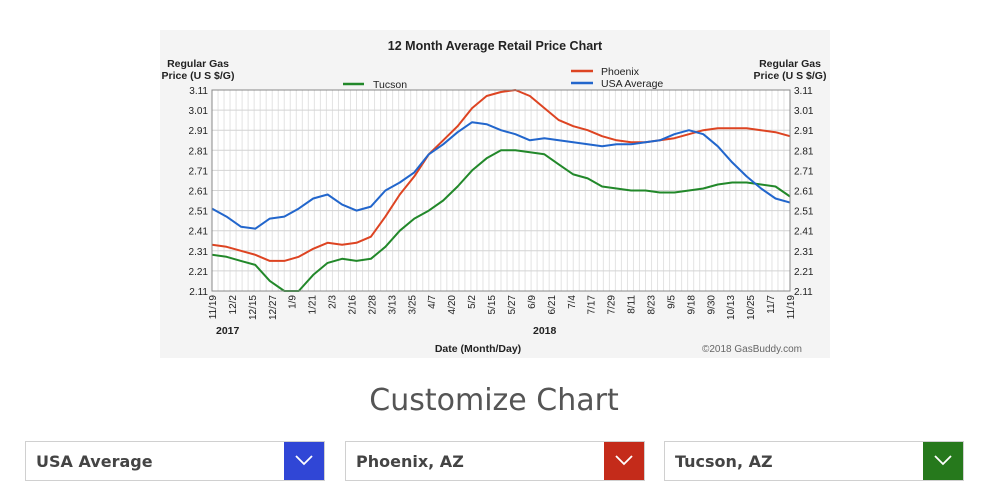 The width and height of the screenshot is (988, 493). What do you see at coordinates (199, 212) in the screenshot?
I see `y-tick-label-left: 2.51` at bounding box center [199, 212].